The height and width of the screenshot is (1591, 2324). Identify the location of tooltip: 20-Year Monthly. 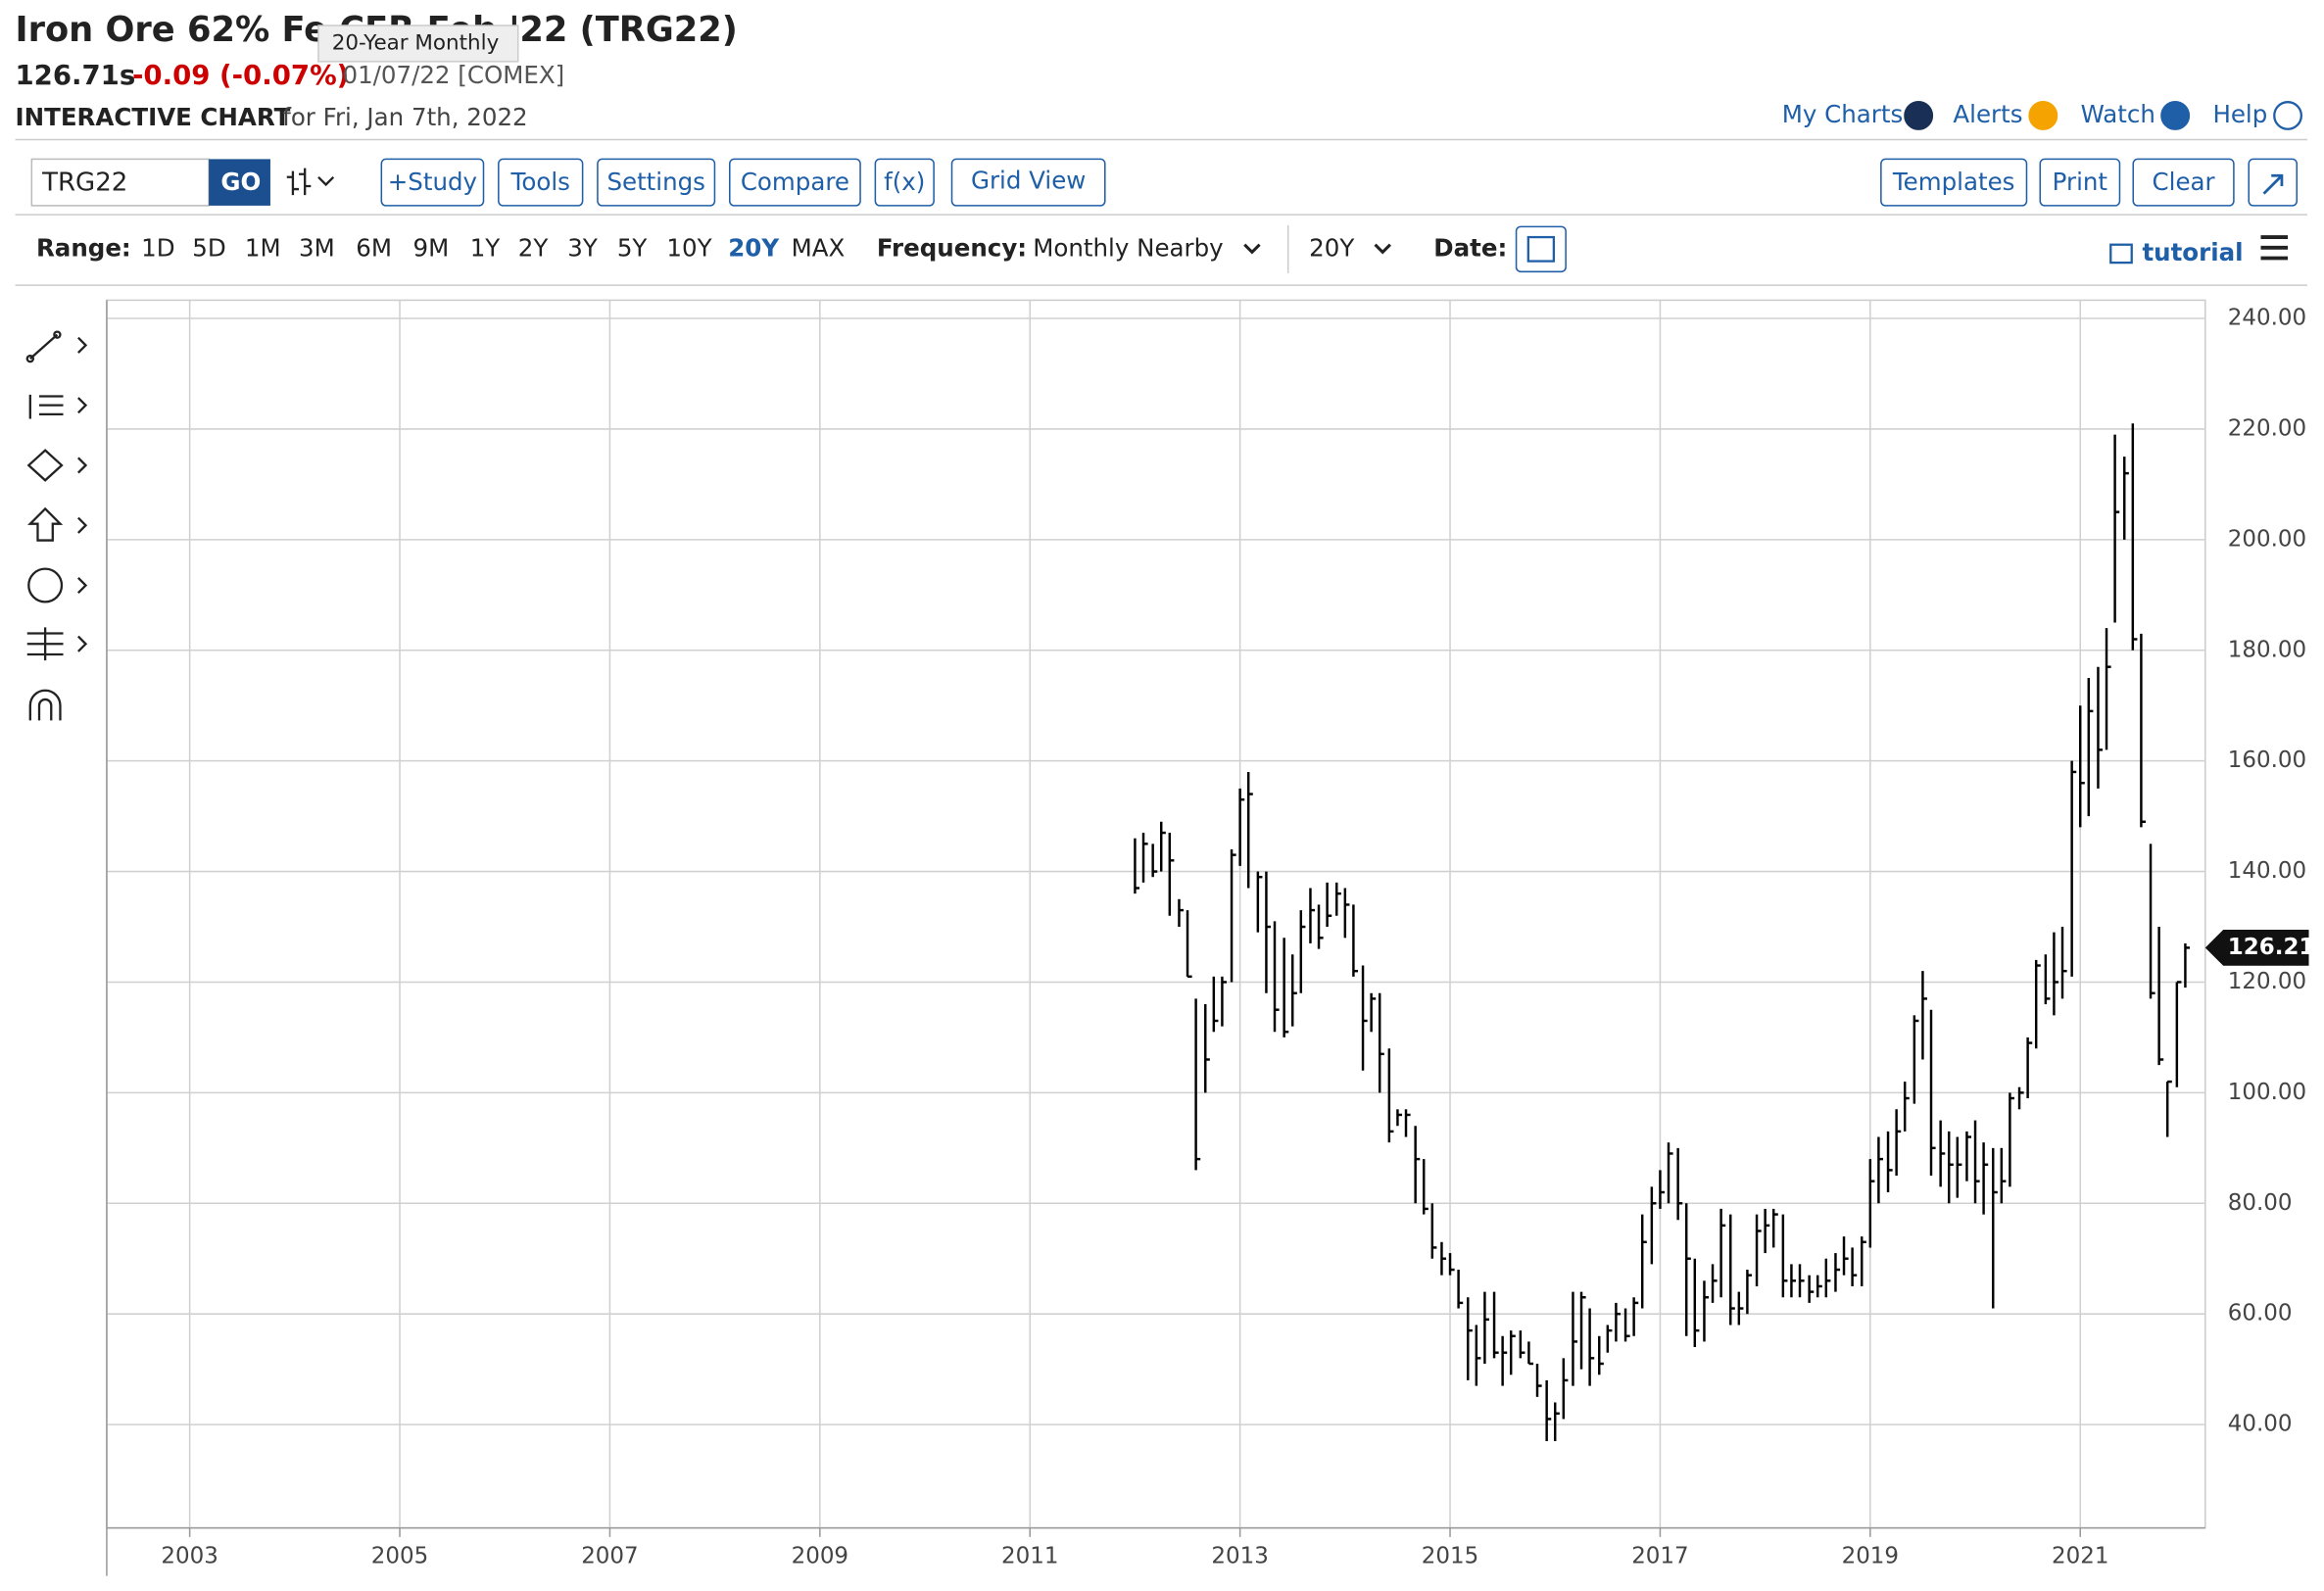
(416, 43).